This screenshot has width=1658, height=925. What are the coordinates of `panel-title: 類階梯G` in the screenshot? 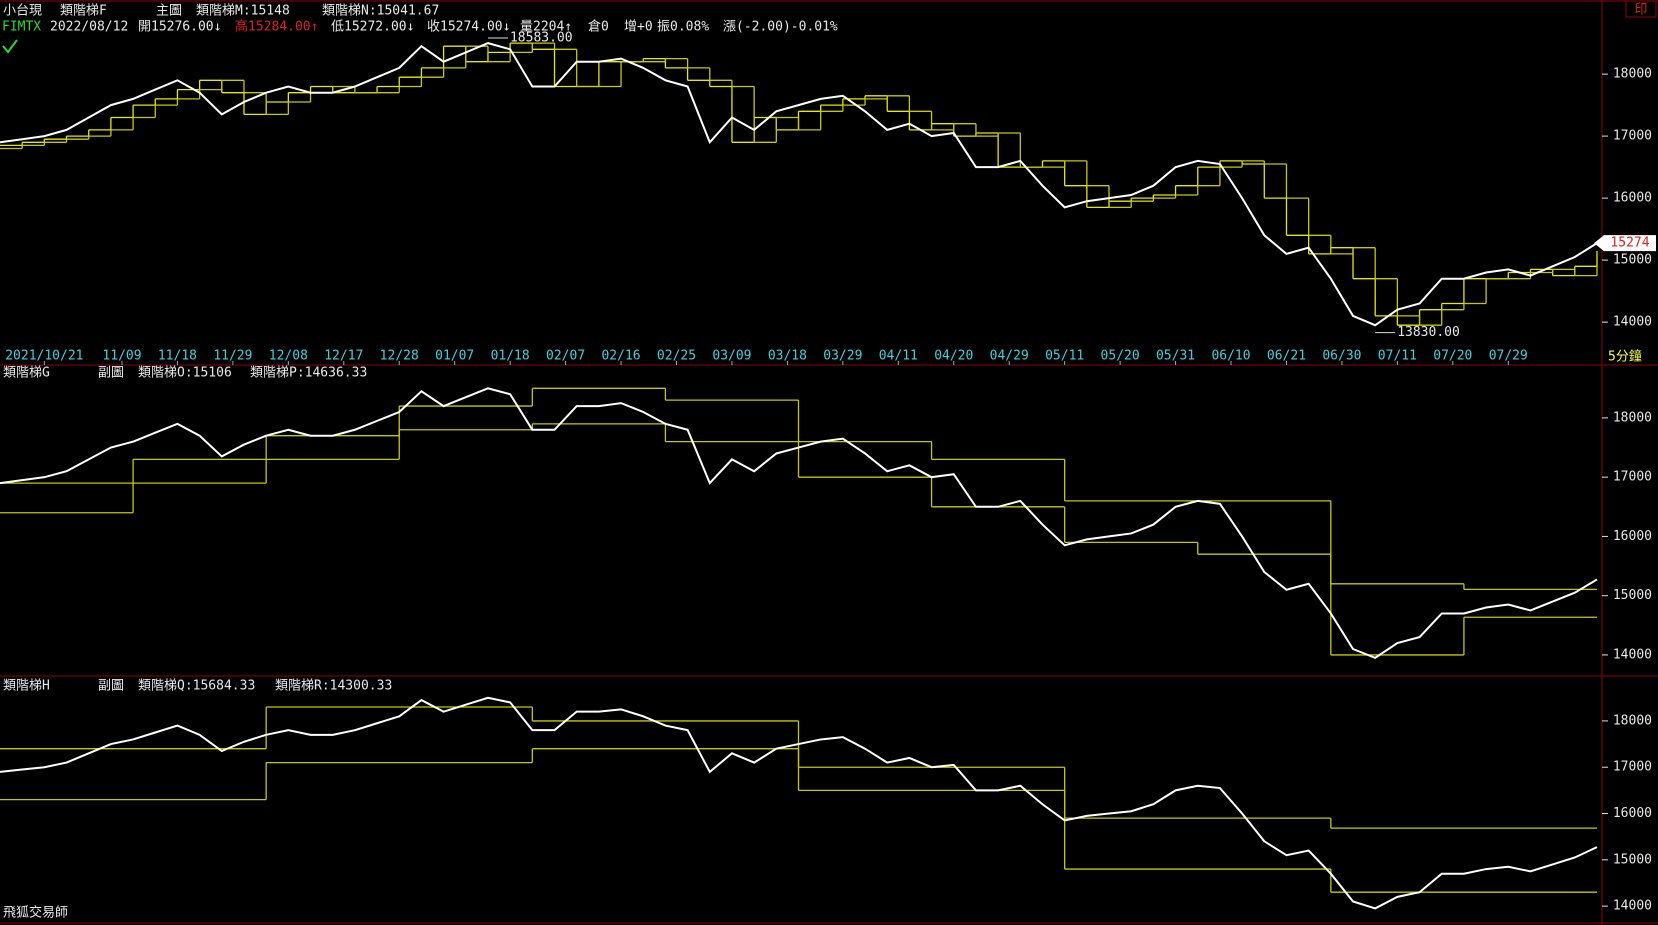 It's located at (26, 373).